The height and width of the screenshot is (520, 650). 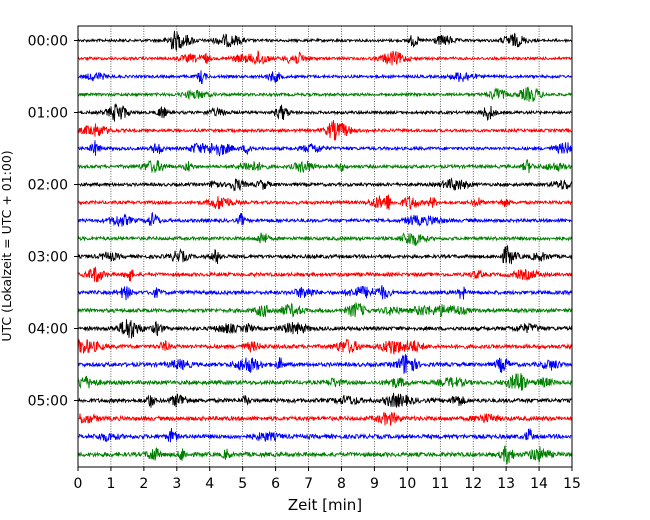 What do you see at coordinates (341, 484) in the screenshot?
I see `x-tick-label: 8` at bounding box center [341, 484].